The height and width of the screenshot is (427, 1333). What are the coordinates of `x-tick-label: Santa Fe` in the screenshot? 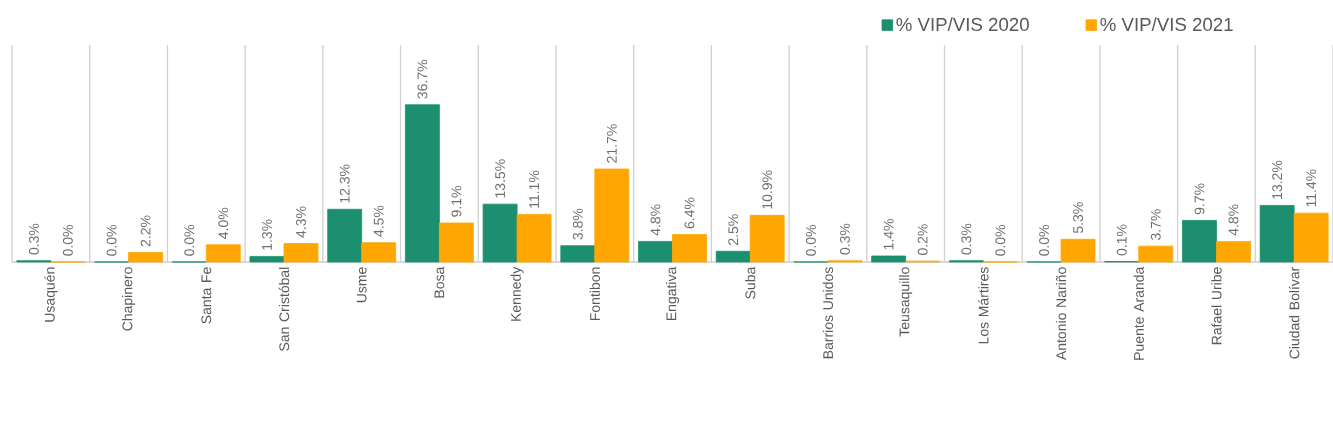 It's located at (206, 295).